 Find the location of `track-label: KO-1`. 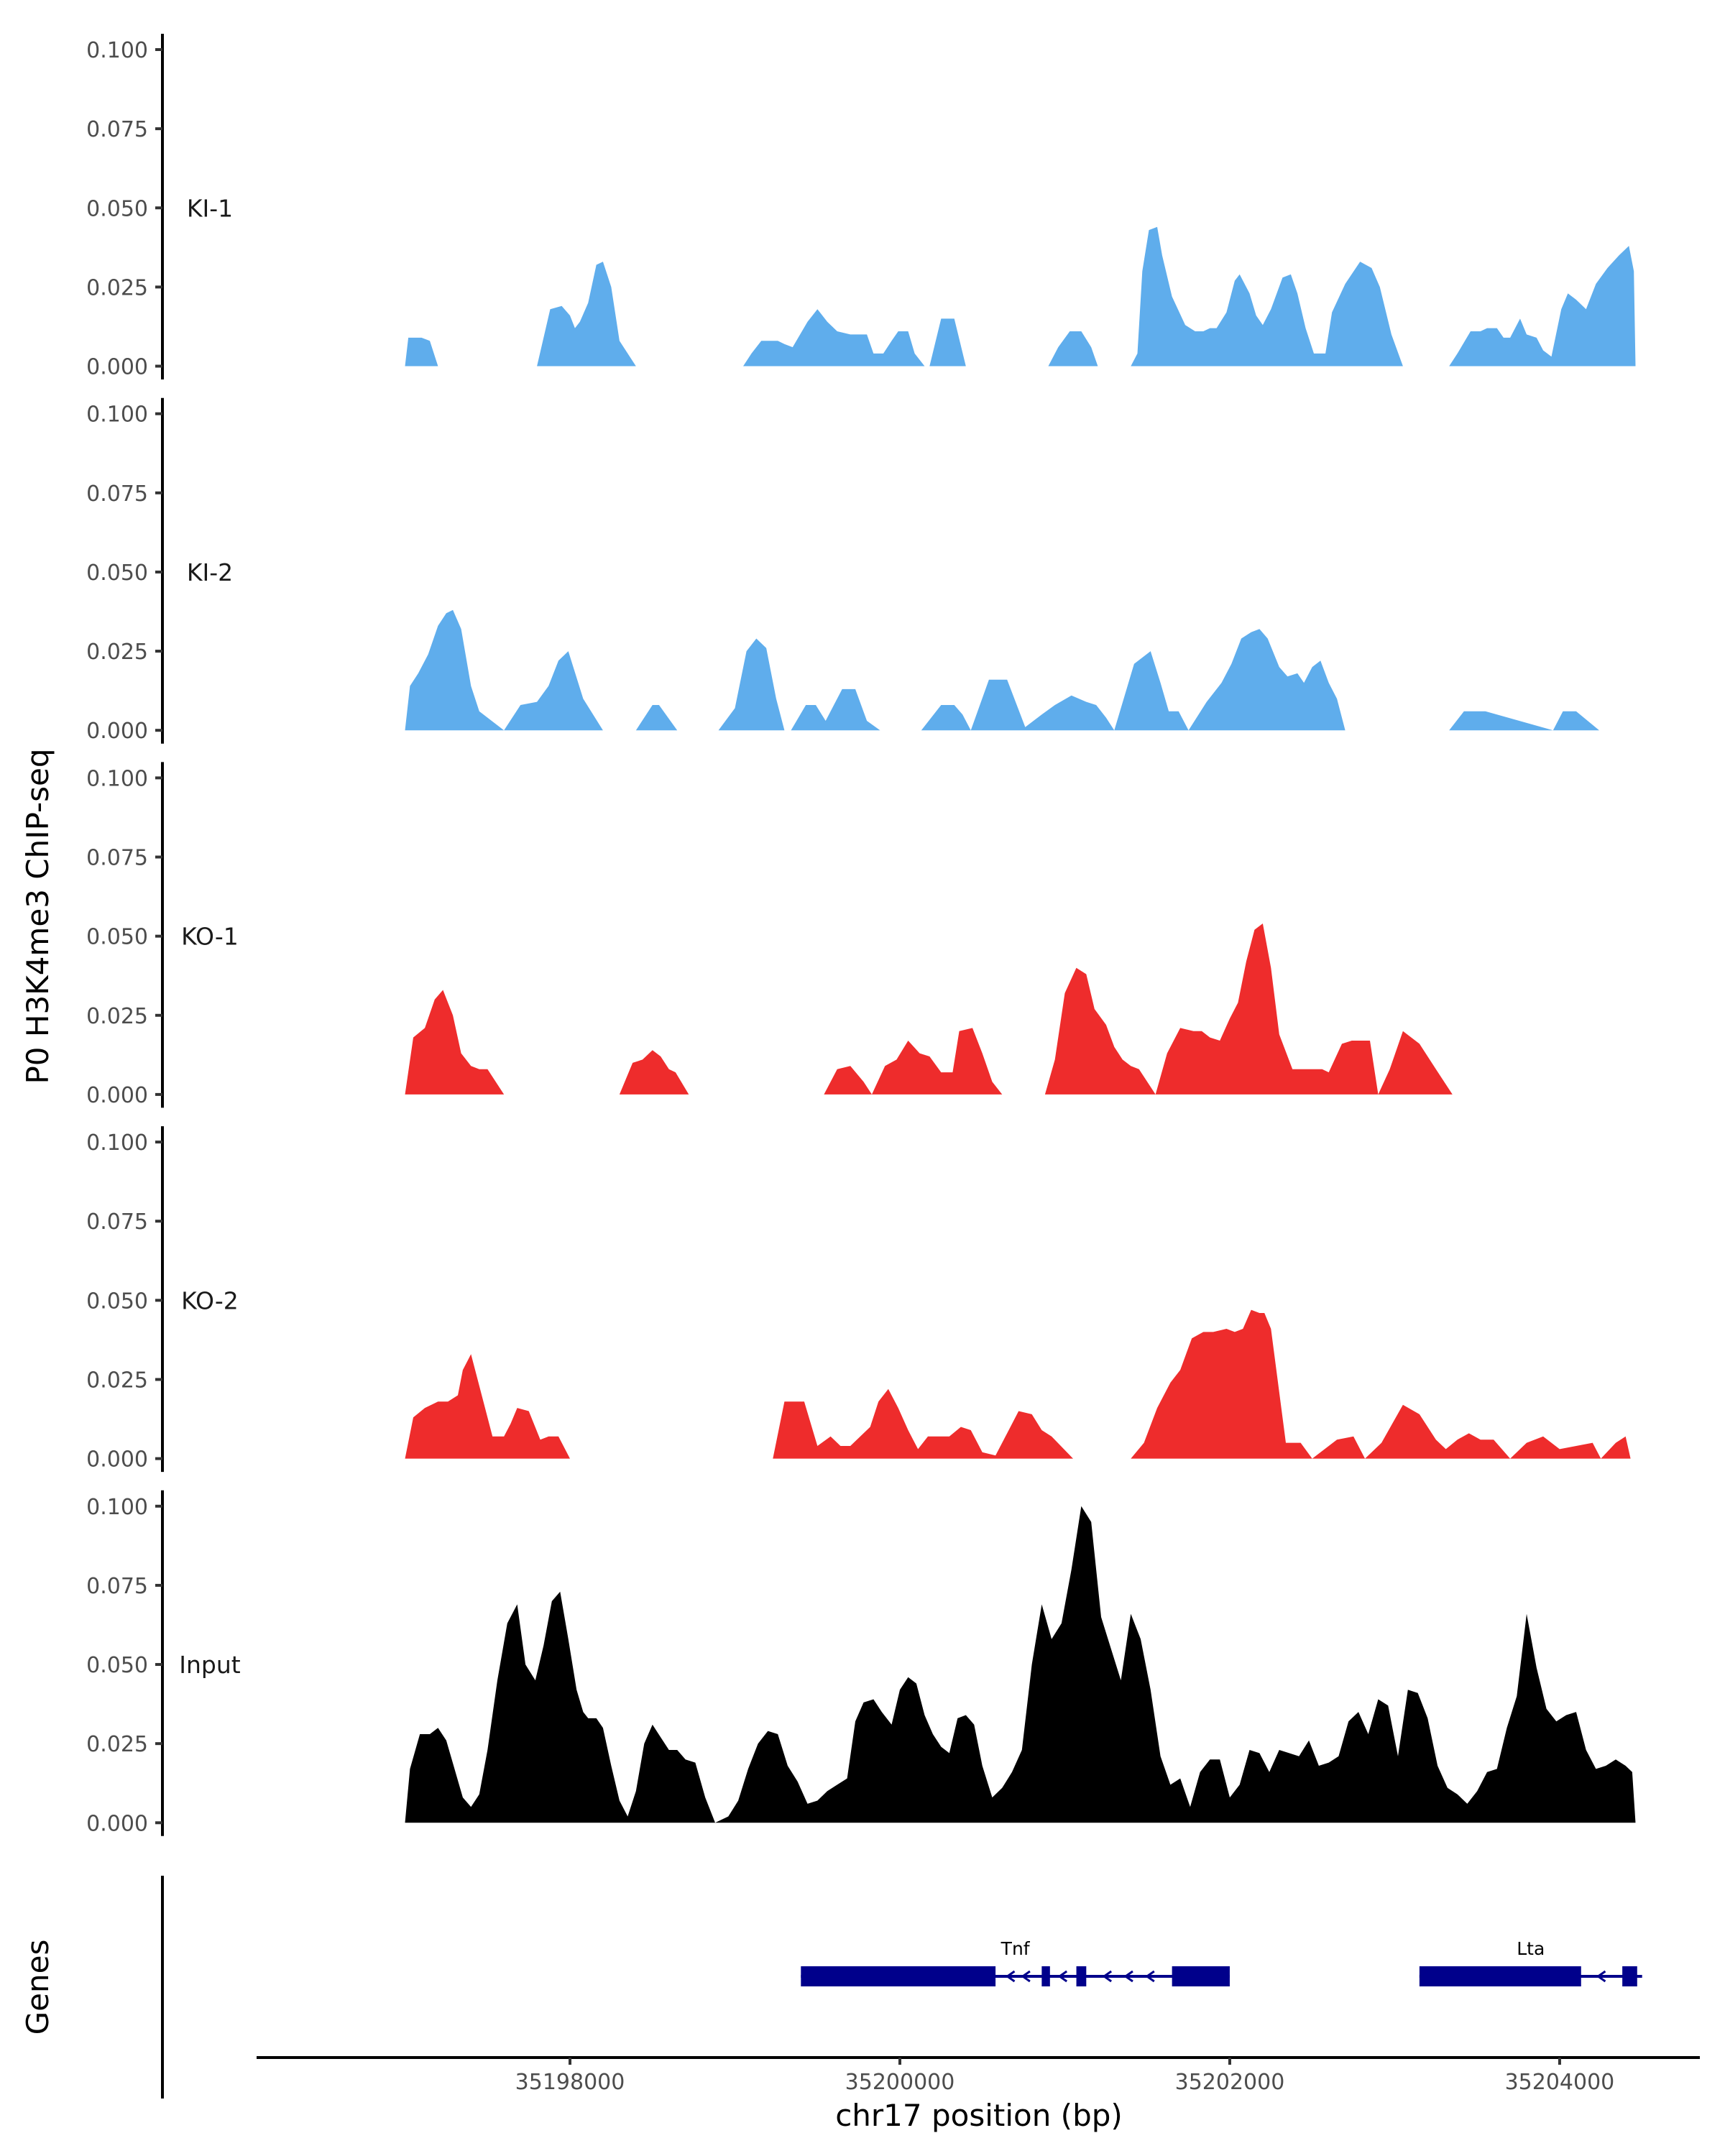

track-label: KO-1 is located at coordinates (210, 937).